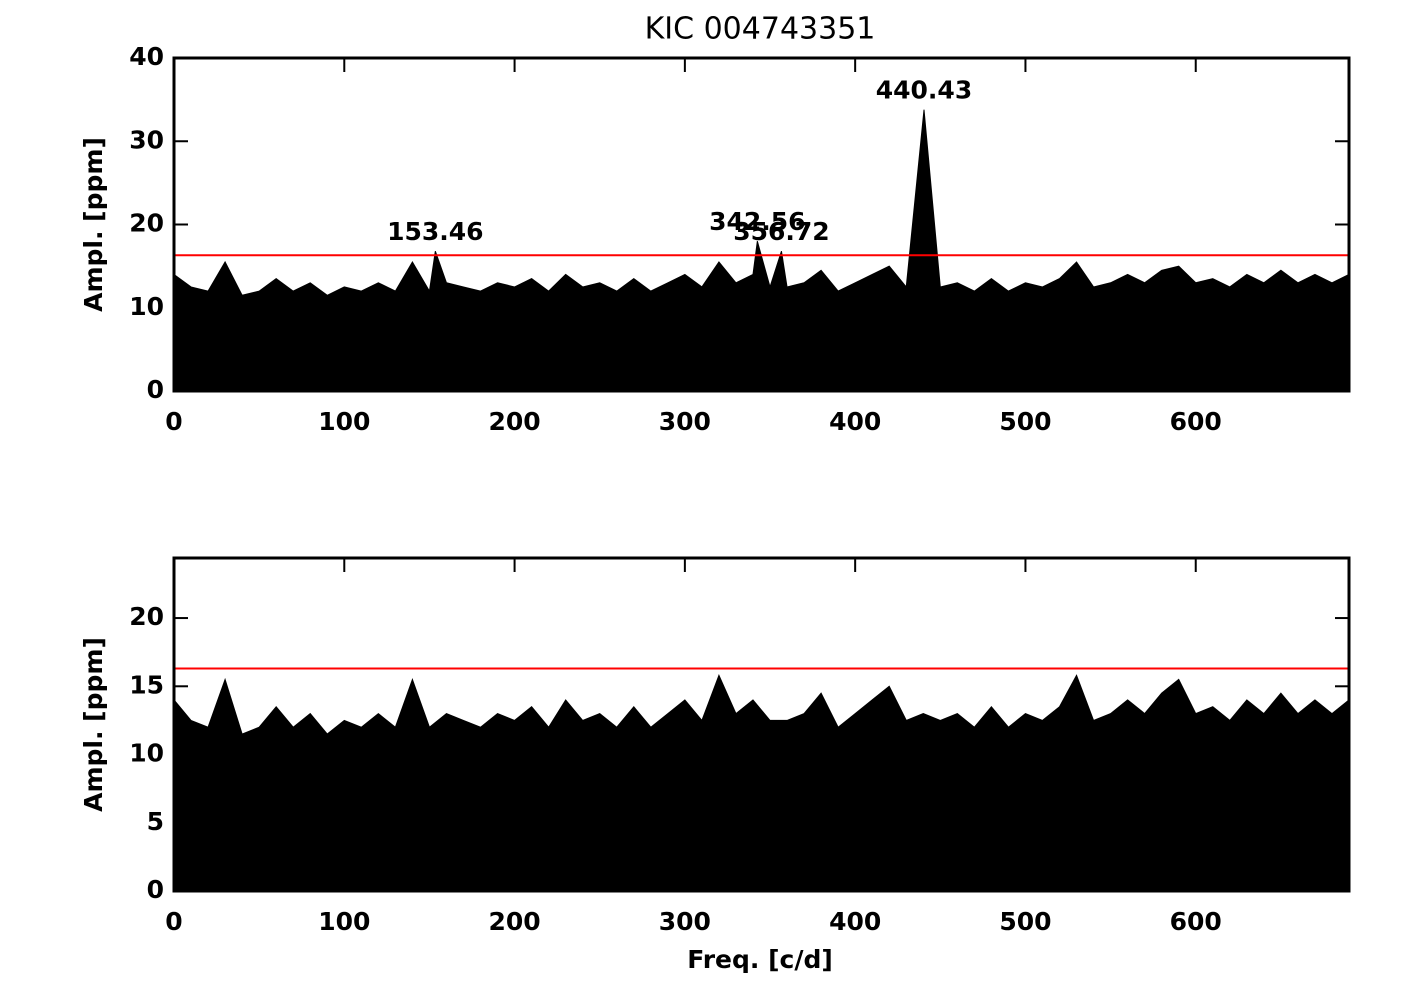 This screenshot has width=1402, height=1006. I want to click on x-axis-label: Freq. [c/d], so click(760, 959).